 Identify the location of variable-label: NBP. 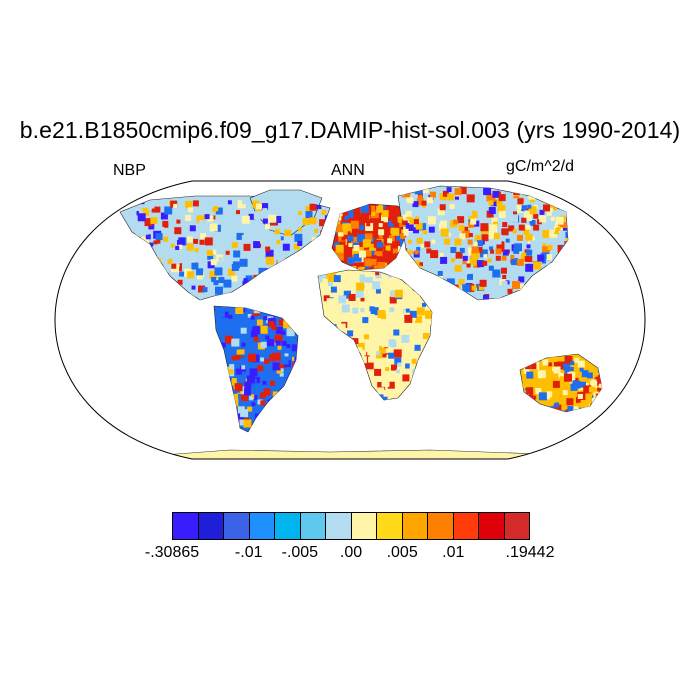
(129, 170).